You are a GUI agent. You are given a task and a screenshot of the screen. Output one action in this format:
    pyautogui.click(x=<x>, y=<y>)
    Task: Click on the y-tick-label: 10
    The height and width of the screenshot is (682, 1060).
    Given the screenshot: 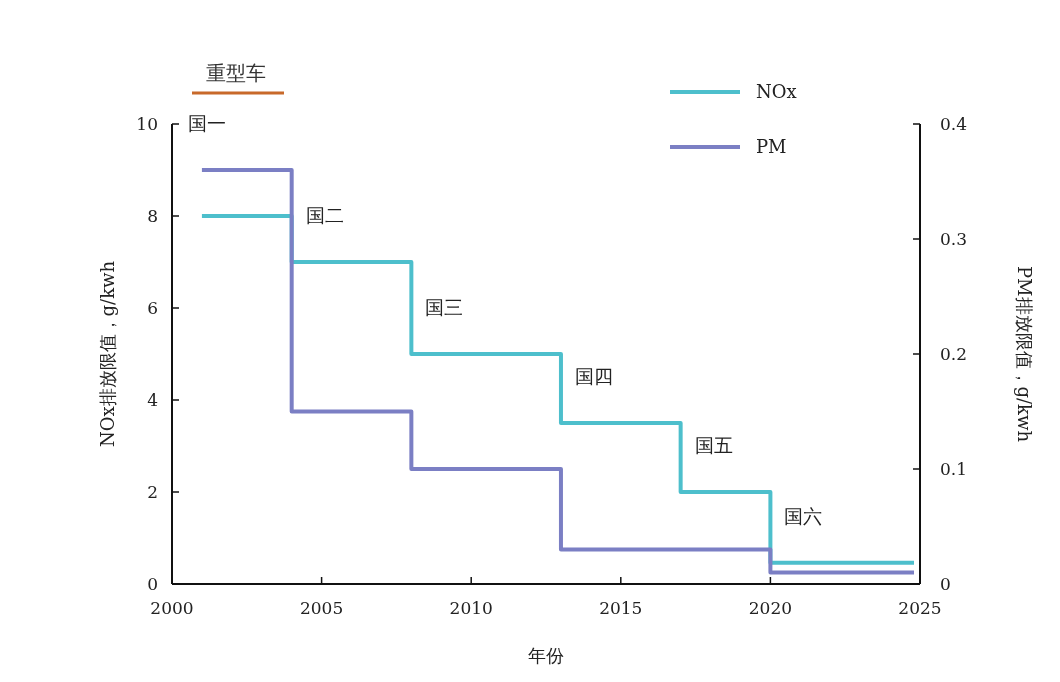 What is the action you would take?
    pyautogui.click(x=147, y=124)
    